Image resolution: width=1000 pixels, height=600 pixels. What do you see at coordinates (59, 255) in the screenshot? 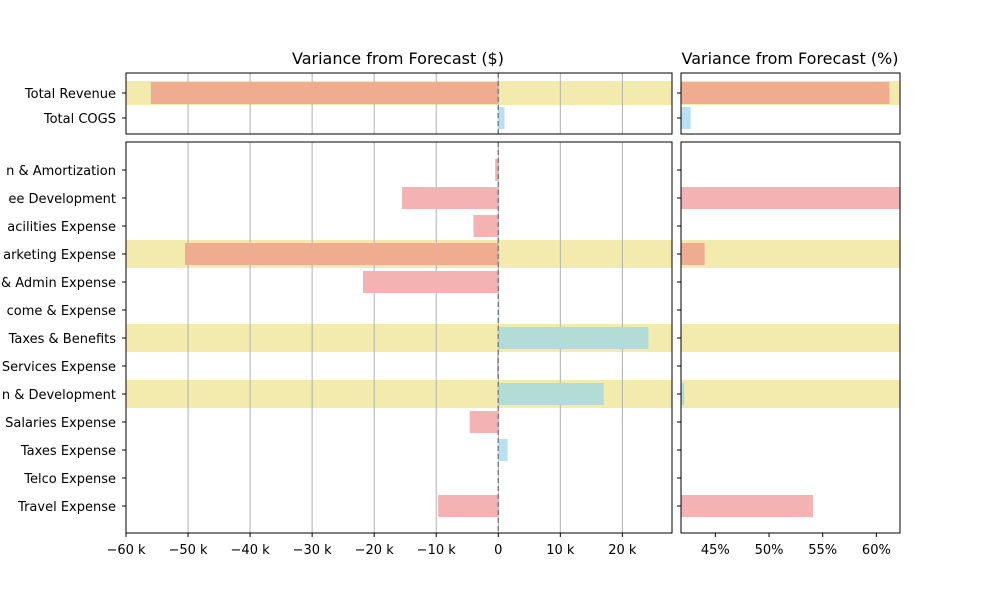
I see `category-label: arketing Expense` at bounding box center [59, 255].